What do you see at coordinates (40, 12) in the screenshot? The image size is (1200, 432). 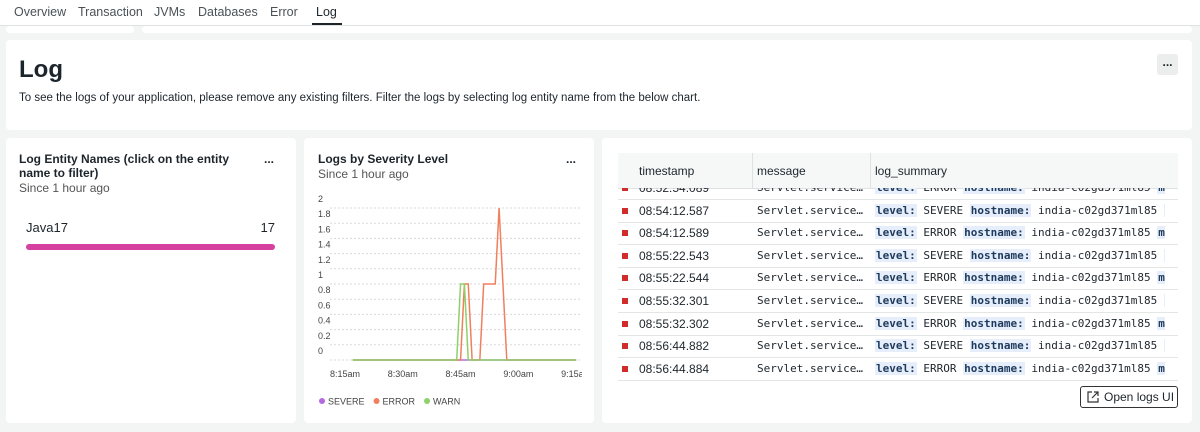 I see `tab: Overview` at bounding box center [40, 12].